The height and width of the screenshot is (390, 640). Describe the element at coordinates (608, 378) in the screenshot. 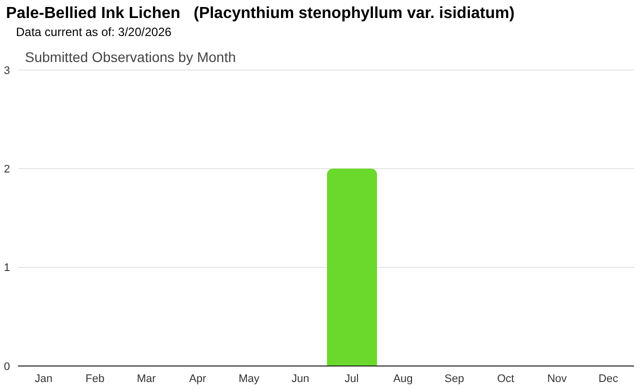

I see `x-tick-label: Dec` at that location.